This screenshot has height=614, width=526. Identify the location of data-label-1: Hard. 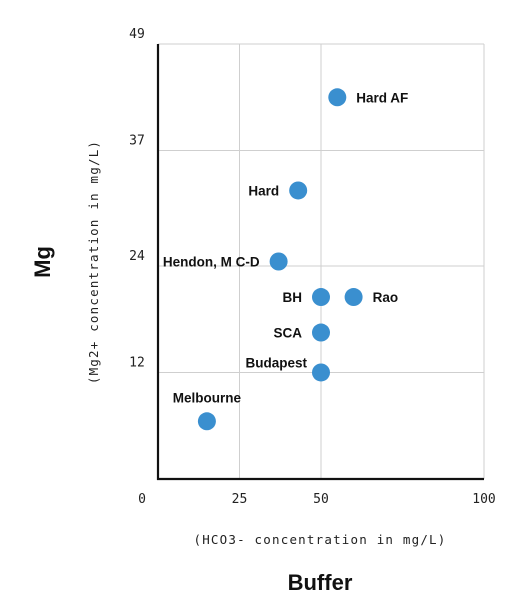
(263, 190).